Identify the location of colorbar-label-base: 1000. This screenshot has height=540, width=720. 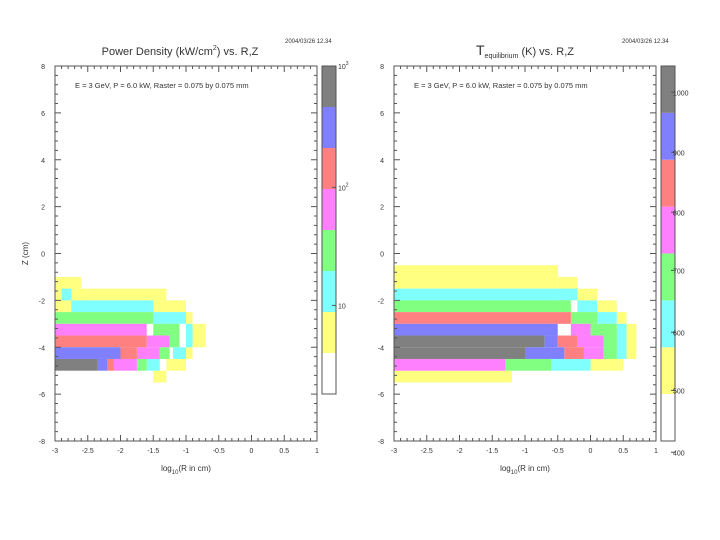
(681, 93).